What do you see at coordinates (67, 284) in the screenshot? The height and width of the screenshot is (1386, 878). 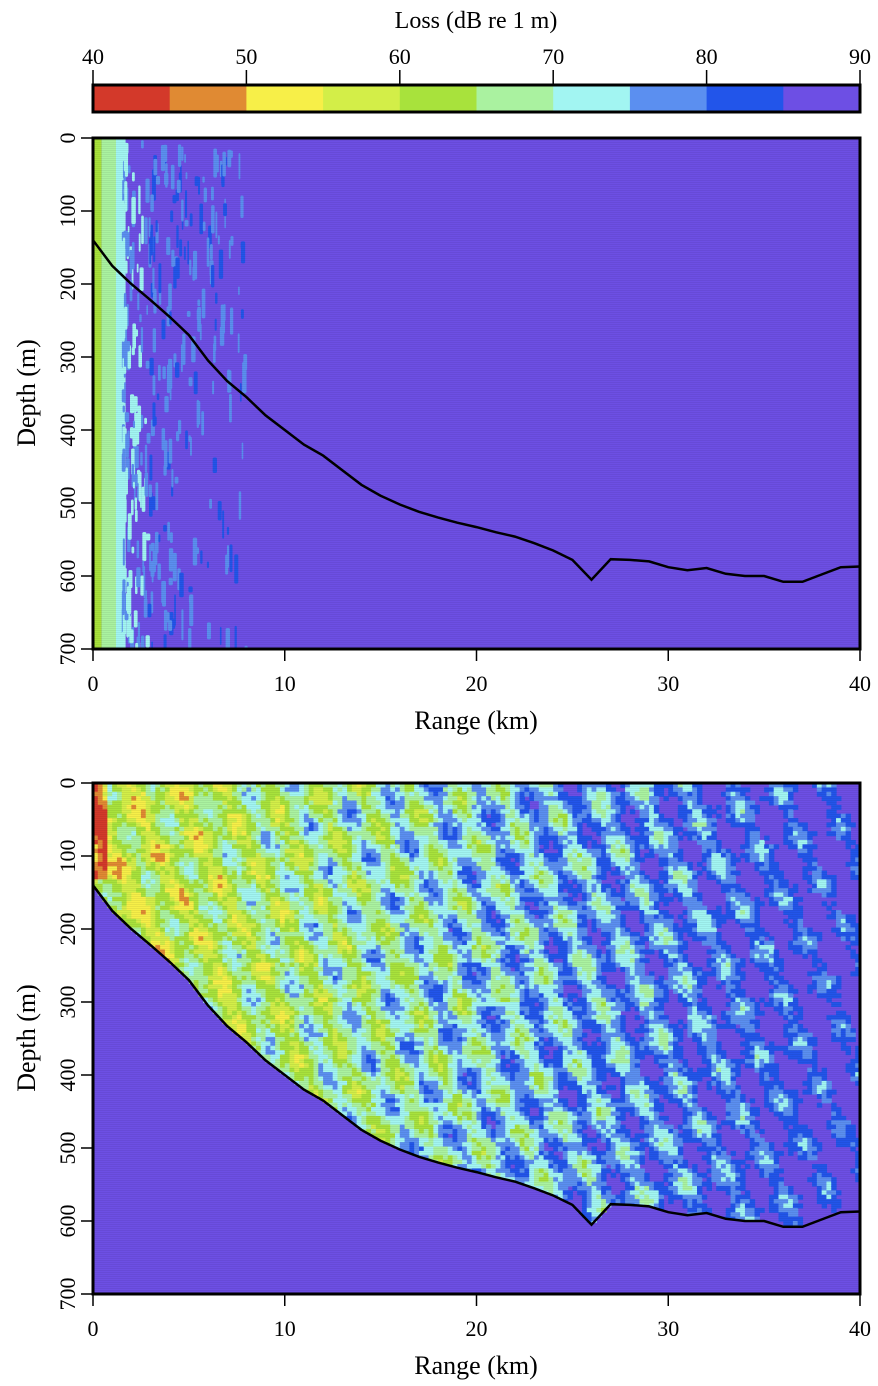 I see `y-tick-label: 200` at bounding box center [67, 284].